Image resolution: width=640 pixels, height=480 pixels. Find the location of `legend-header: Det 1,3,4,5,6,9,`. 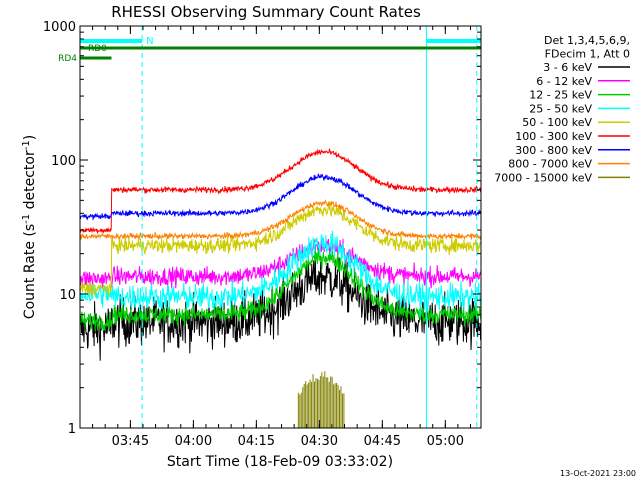

legend-header: Det 1,3,4,5,6,9, is located at coordinates (587, 40).